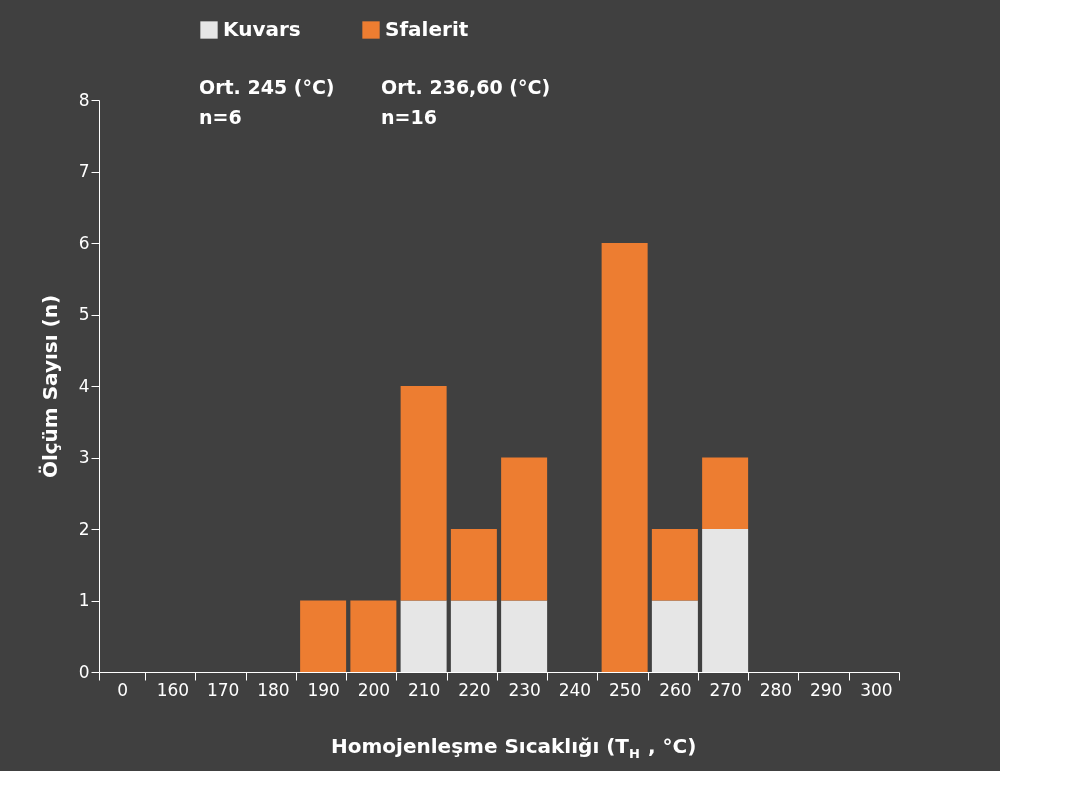  I want to click on x-tick-label: 300, so click(876, 689).